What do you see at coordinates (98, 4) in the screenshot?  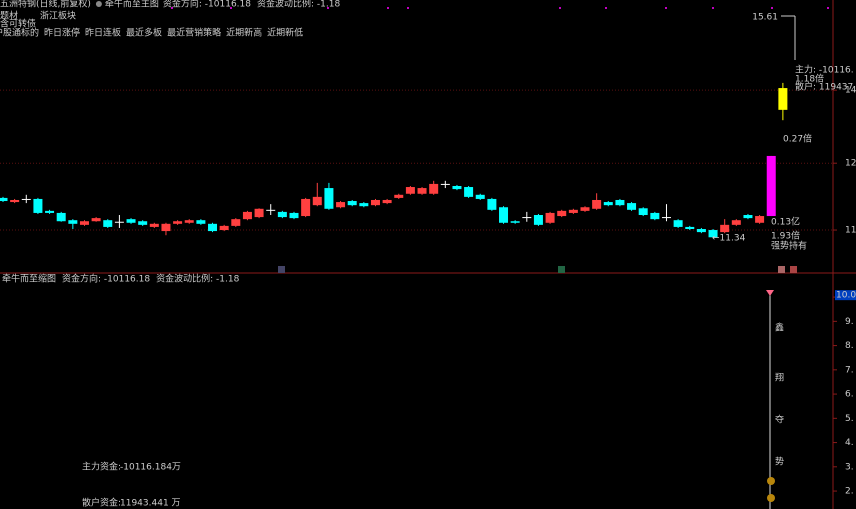 I see `indicator-dot` at bounding box center [98, 4].